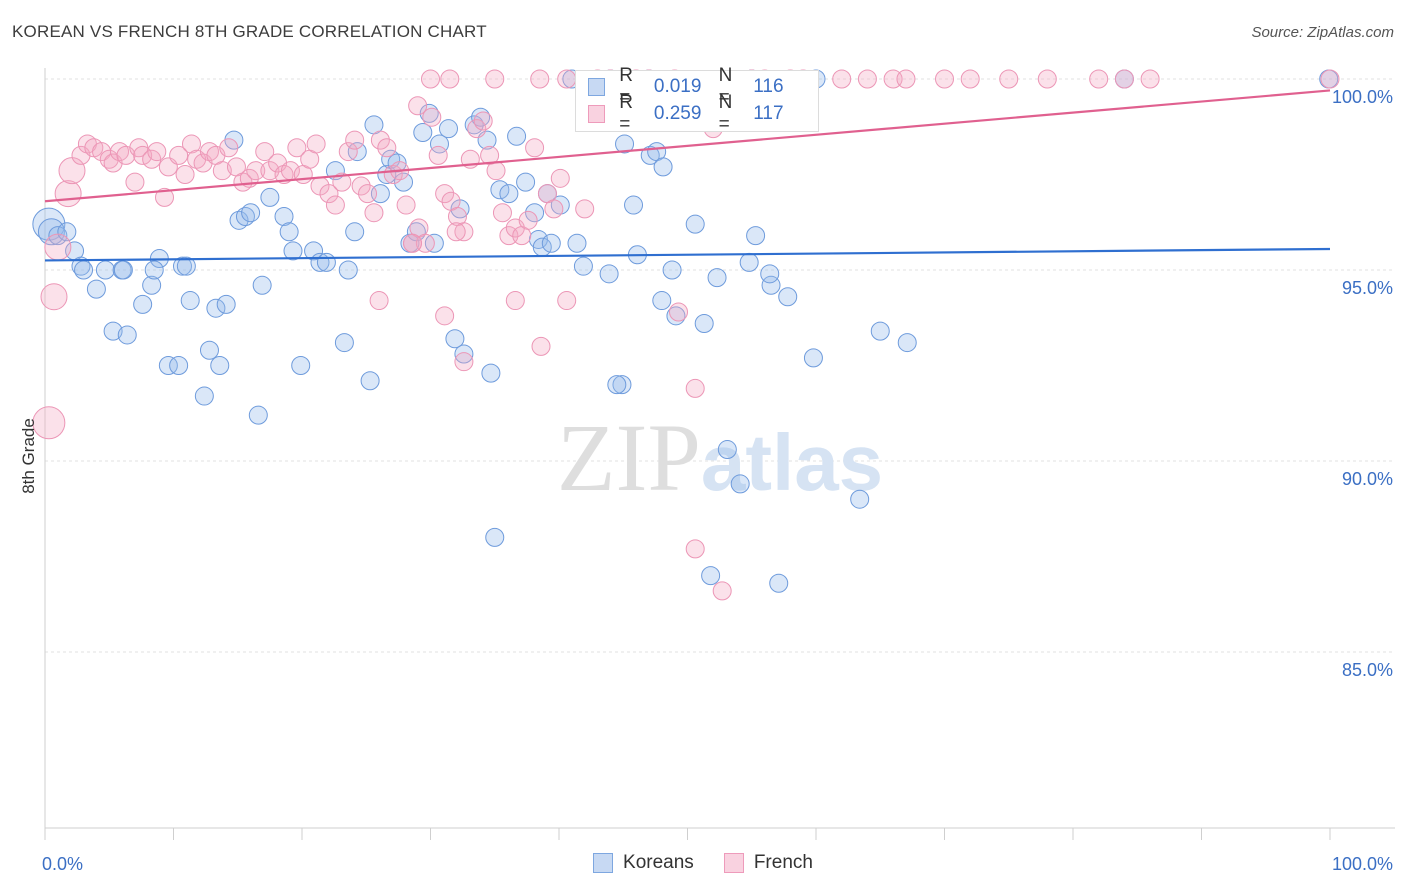  What do you see at coordinates (1367, 288) in the screenshot?
I see `y-tick-label: 95.0%` at bounding box center [1367, 288].